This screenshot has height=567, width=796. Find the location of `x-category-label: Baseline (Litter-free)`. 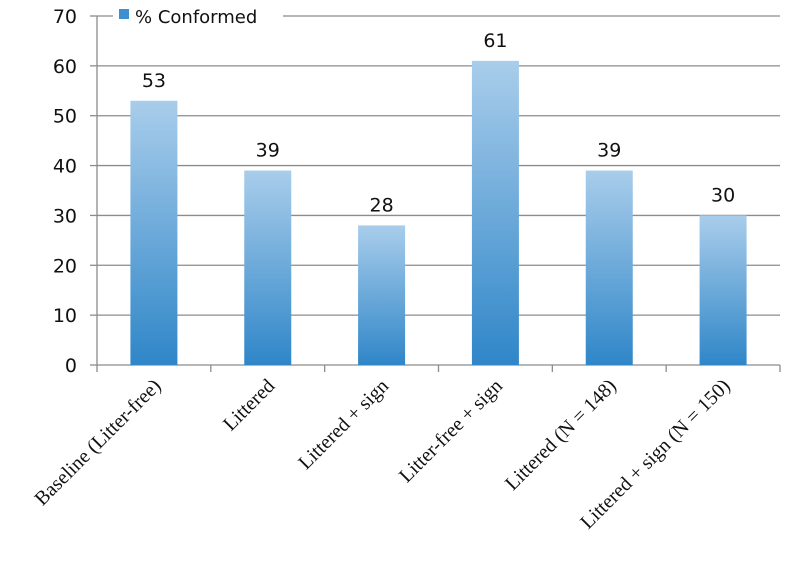

x-category-label: Baseline (Litter-free) is located at coordinates (97, 442).